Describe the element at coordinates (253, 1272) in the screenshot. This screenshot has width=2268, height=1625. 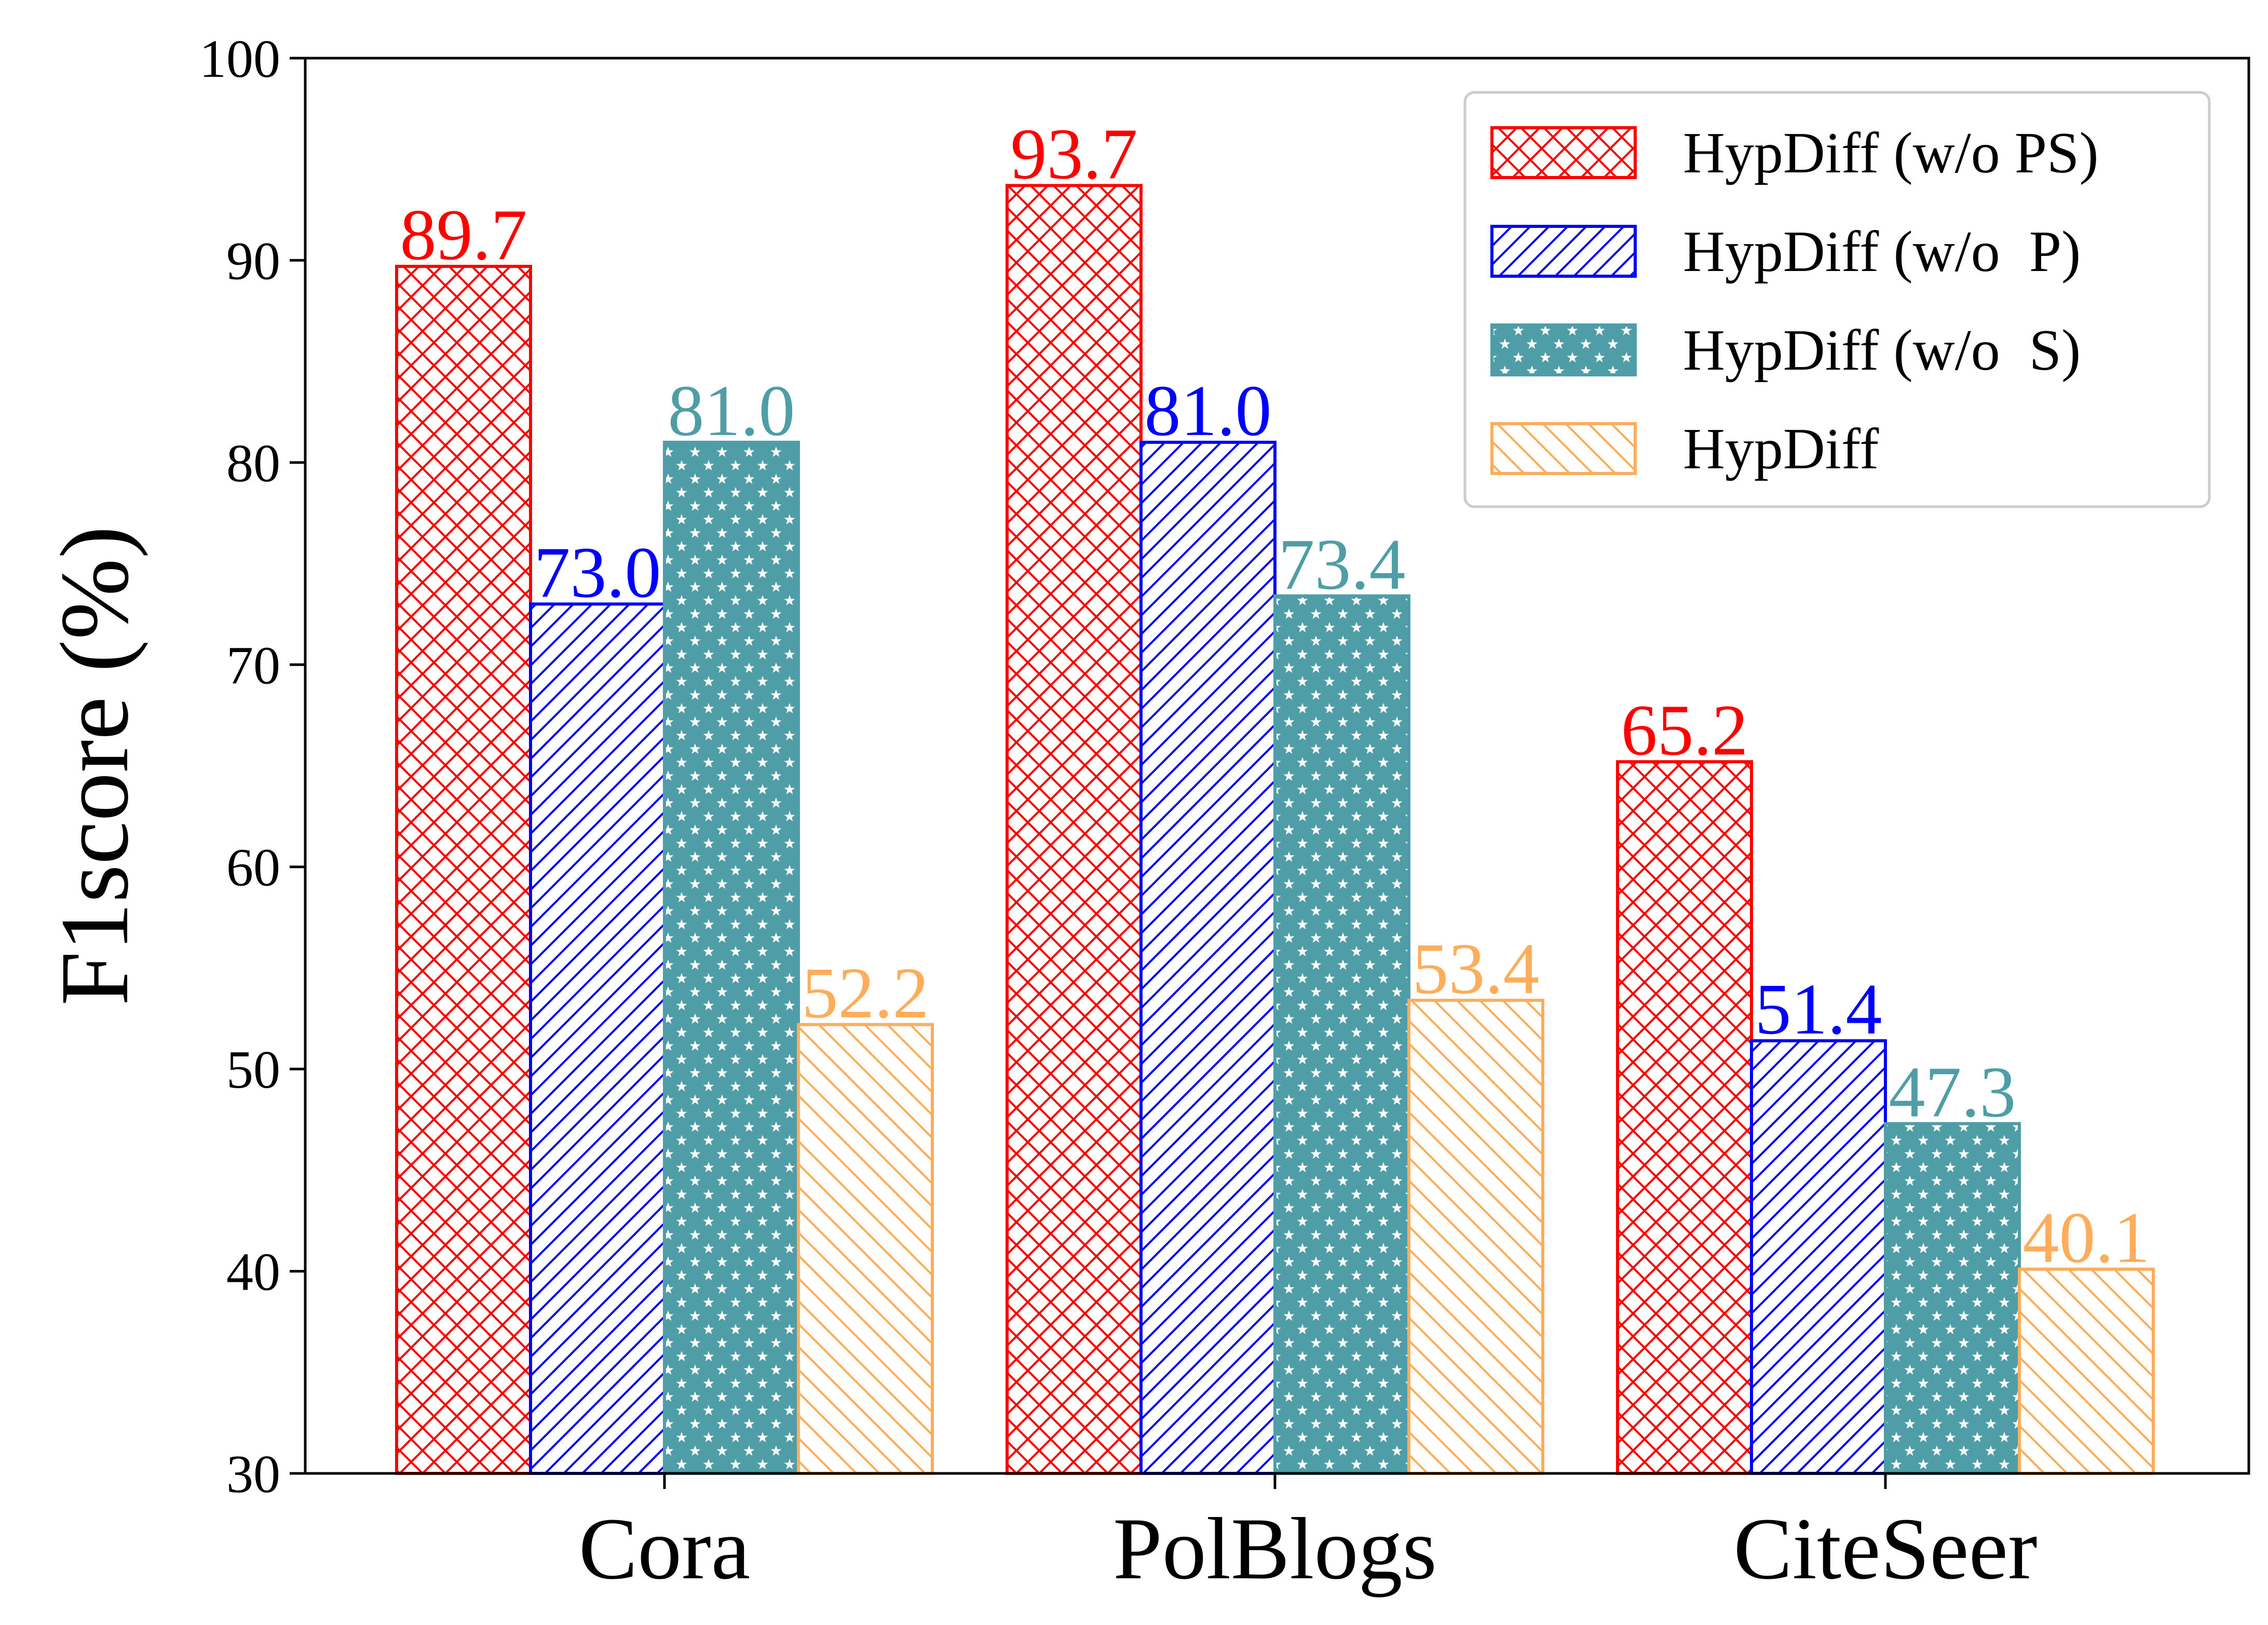
I see `y-tick-label: 40` at that location.